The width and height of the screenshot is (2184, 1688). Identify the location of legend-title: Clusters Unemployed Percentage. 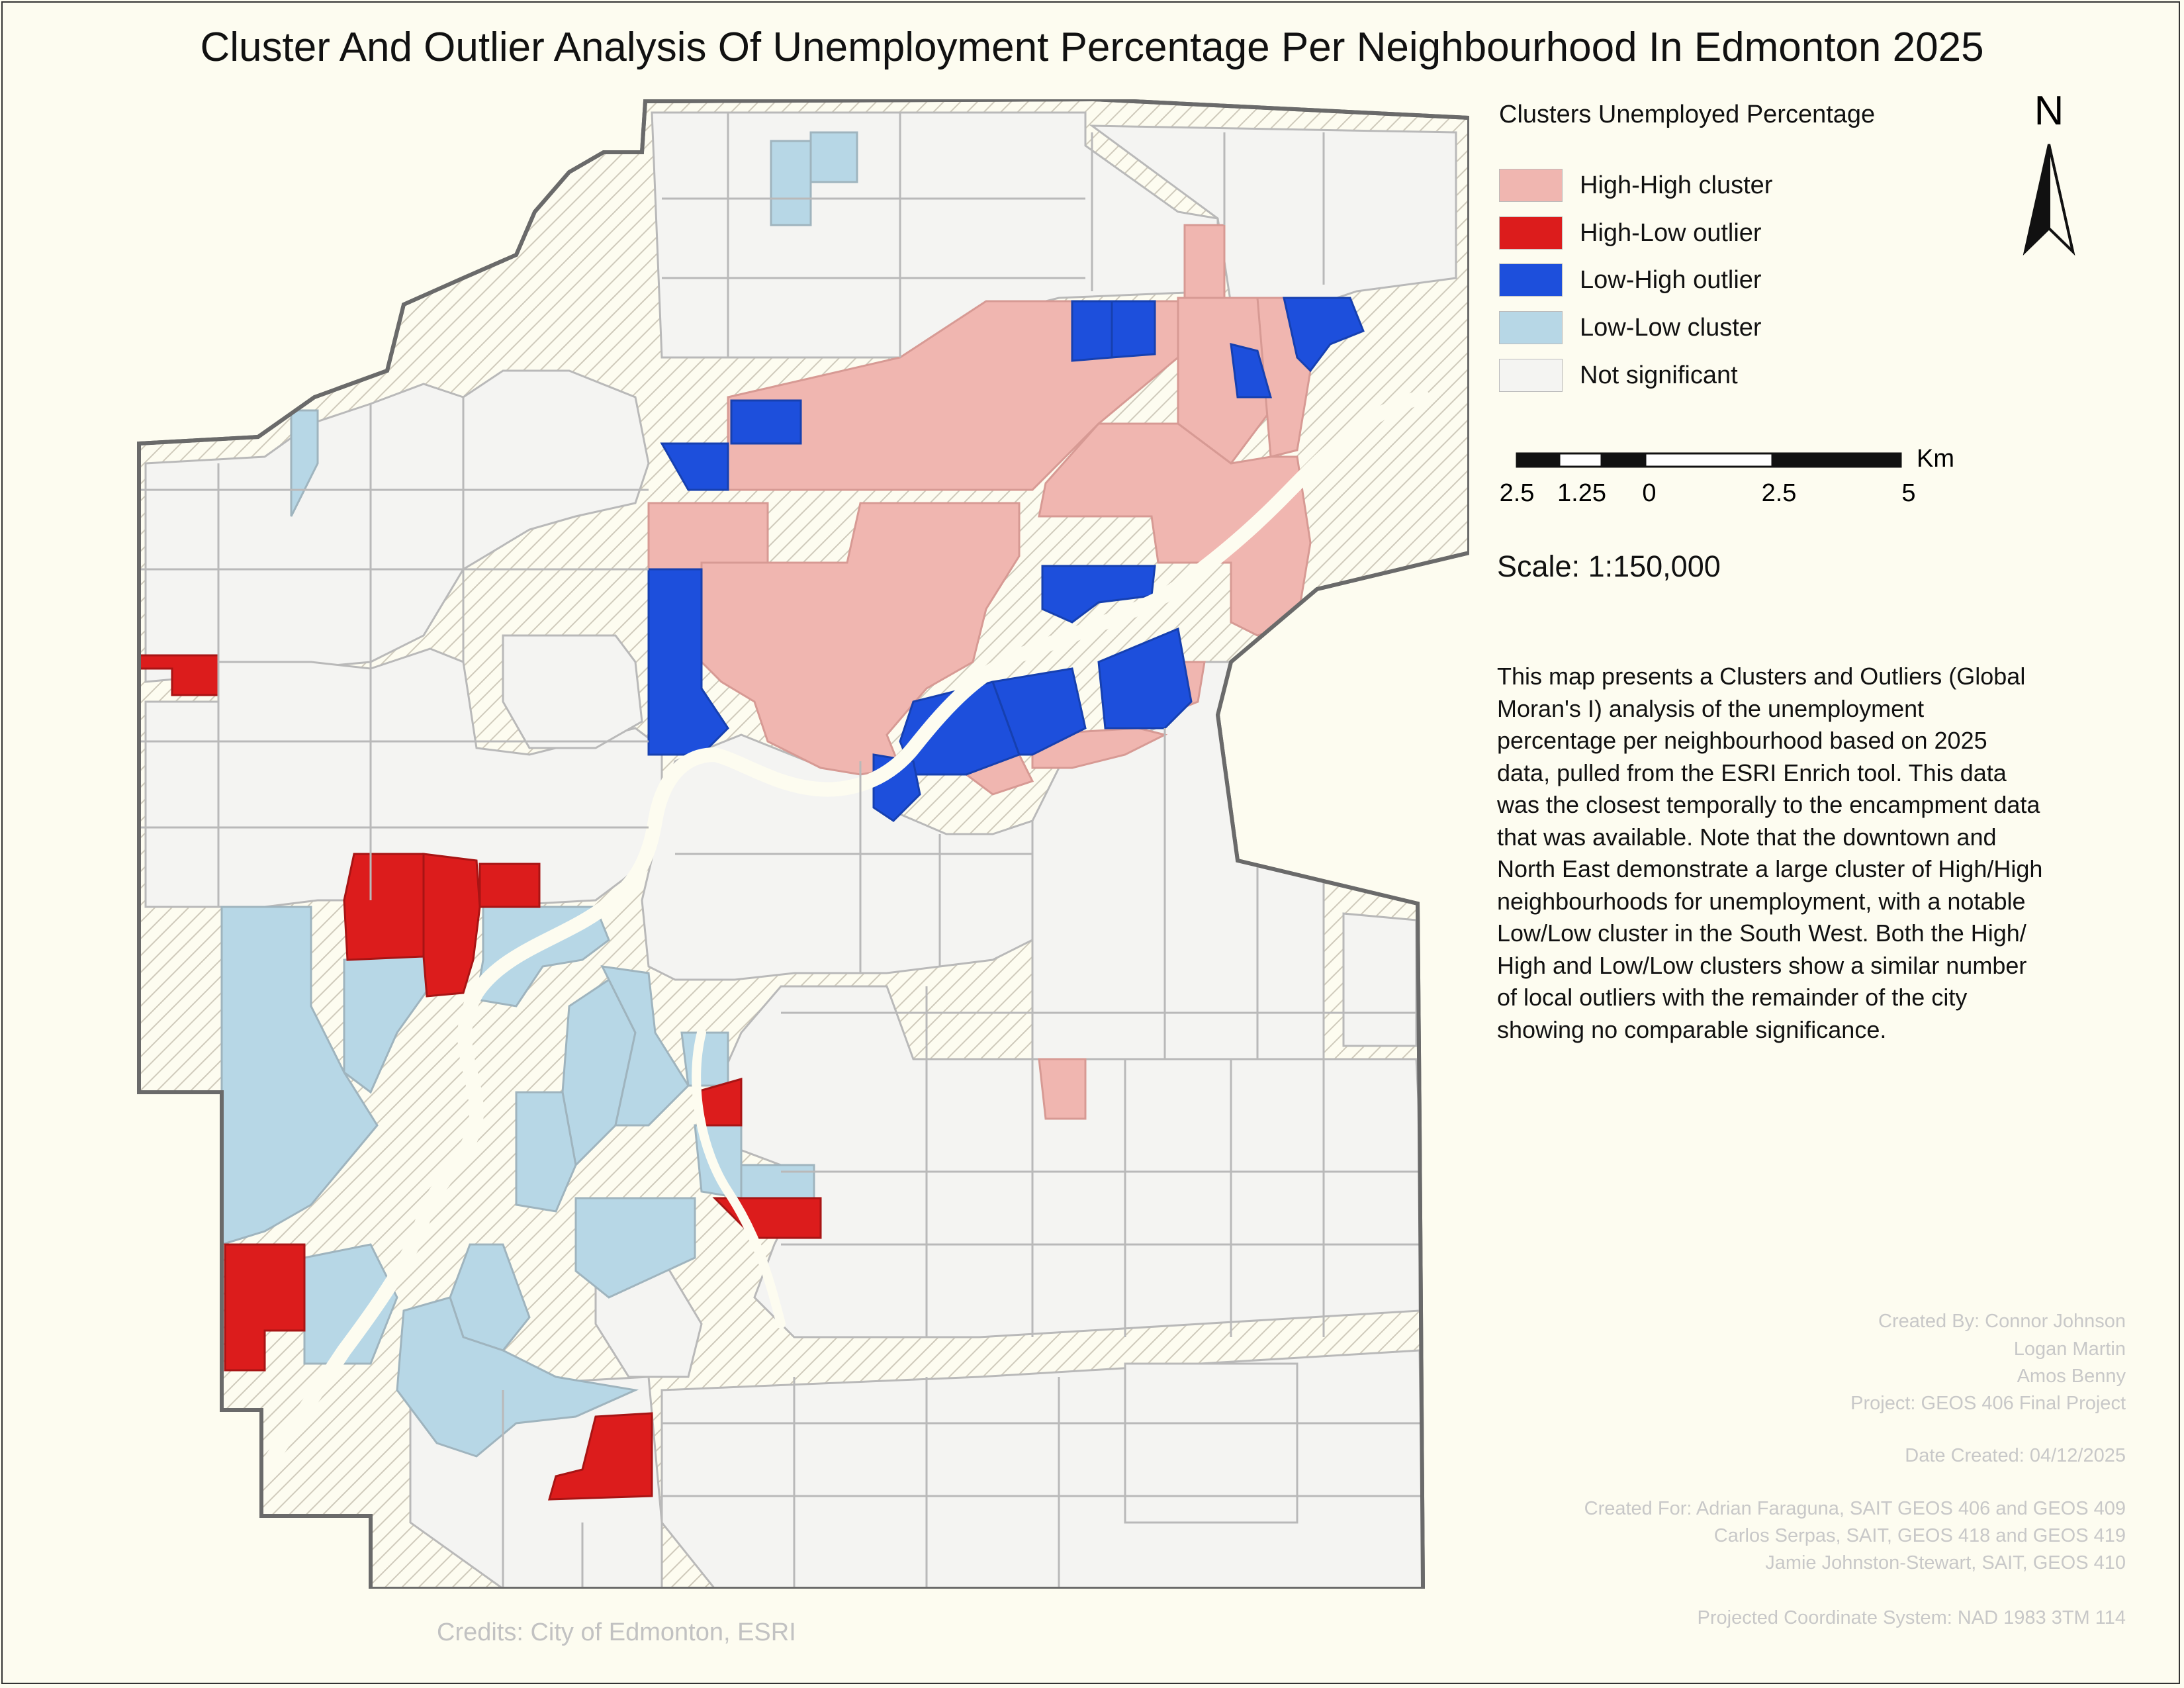
(1687, 114).